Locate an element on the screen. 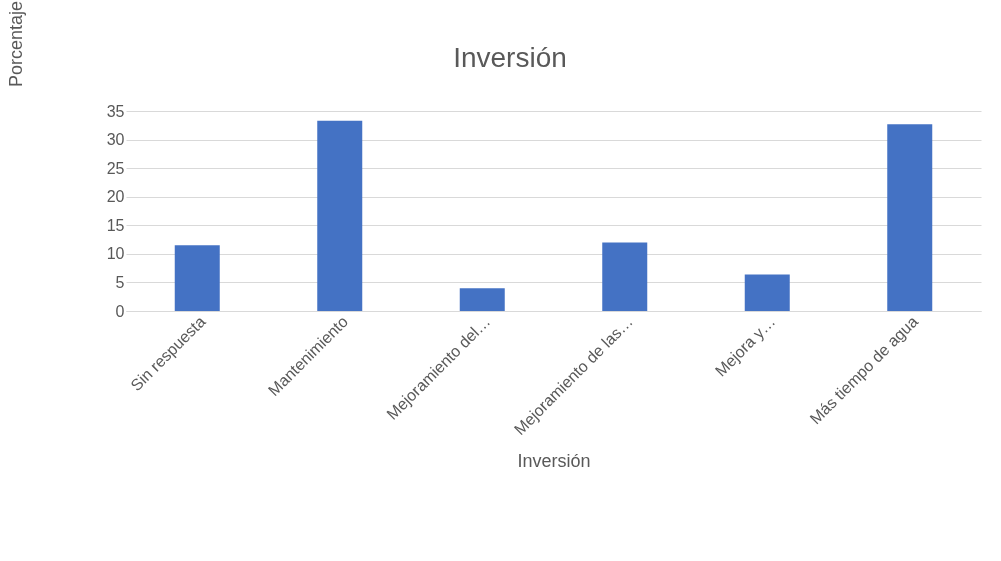 This screenshot has height=561, width=1001. y-tick-label: 5 is located at coordinates (120, 282).